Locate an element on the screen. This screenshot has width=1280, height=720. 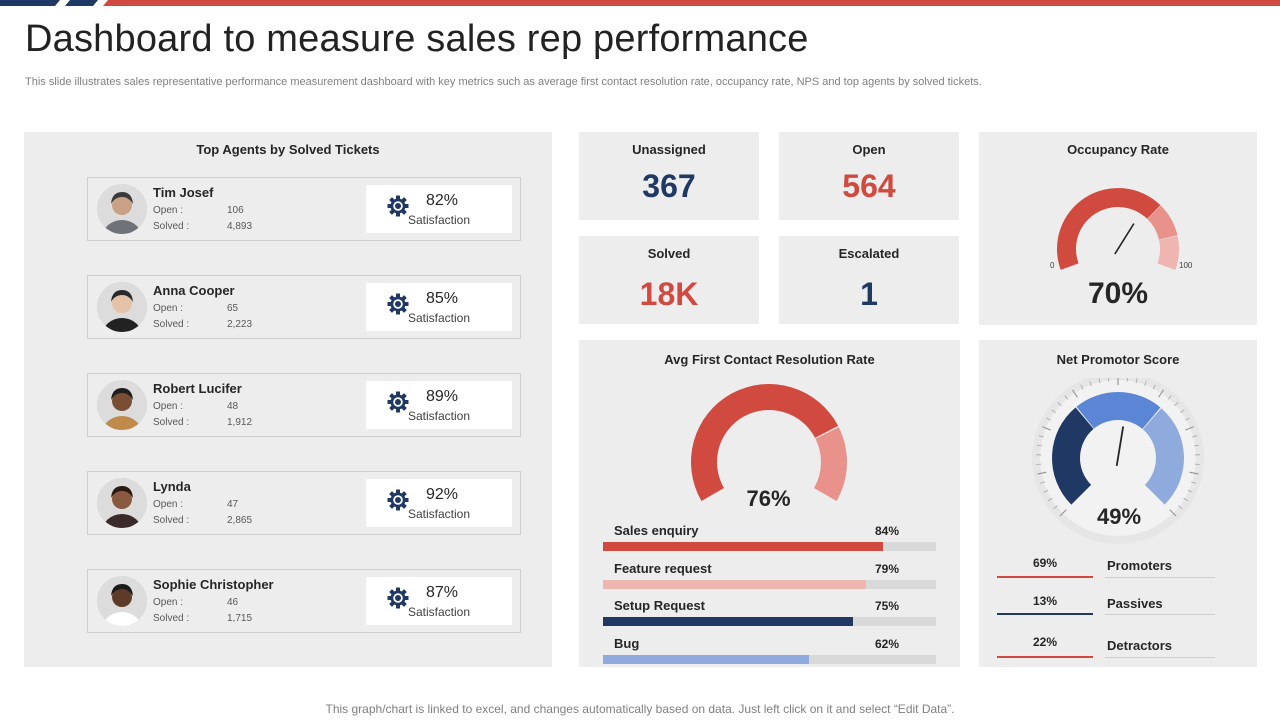
stat-open: Open 564 is located at coordinates (869, 176).